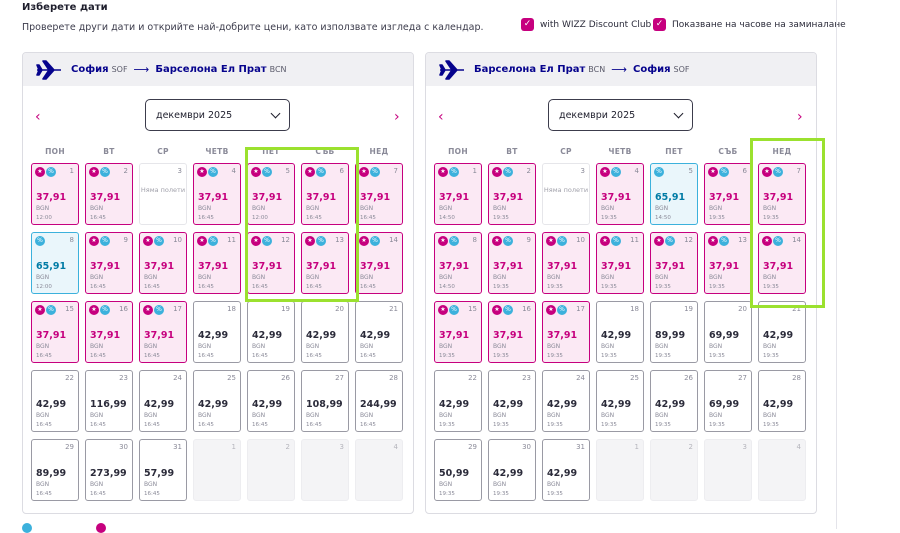  Describe the element at coordinates (55, 332) in the screenshot. I see `calendar-day: 15 ★% 37,91 BGN 16:45` at that location.